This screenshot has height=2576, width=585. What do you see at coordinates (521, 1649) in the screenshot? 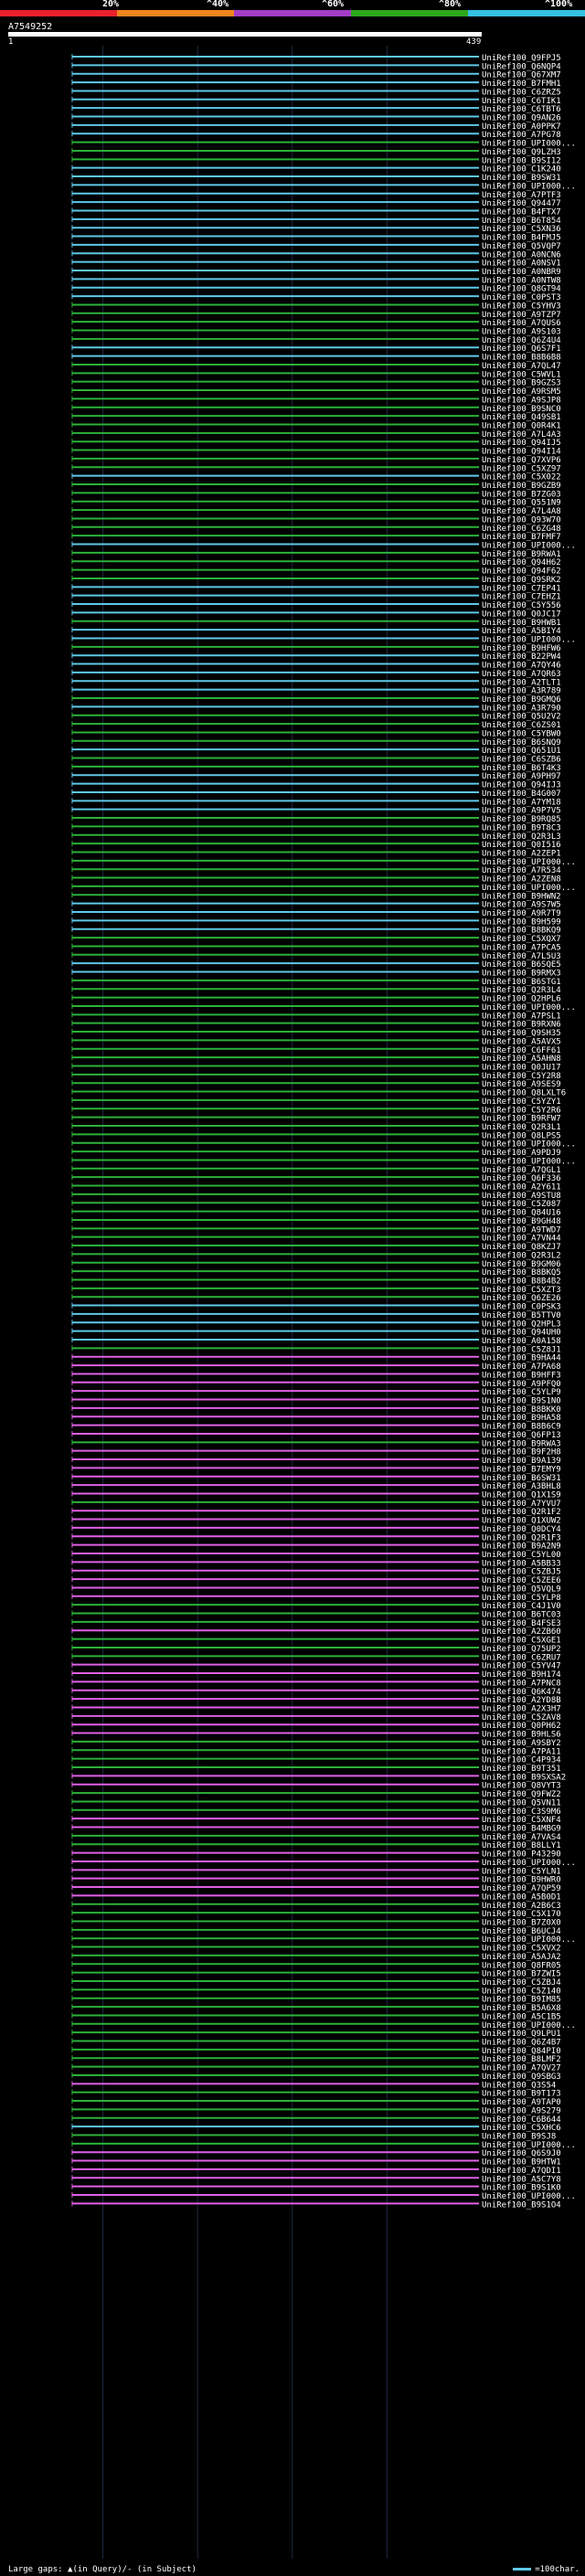
I see `hit-label: UniRef100_Q75UP2` at bounding box center [521, 1649].